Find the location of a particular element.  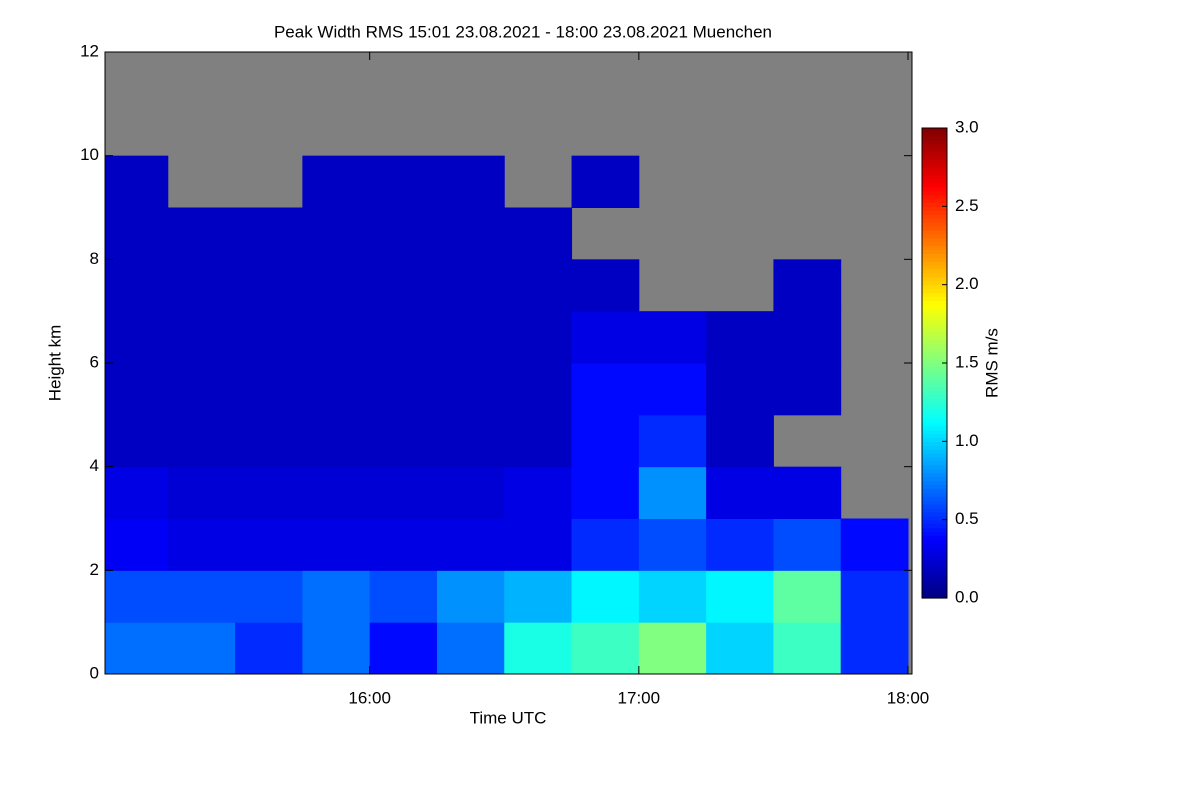

y-tick-label: 4 is located at coordinates (94, 465).